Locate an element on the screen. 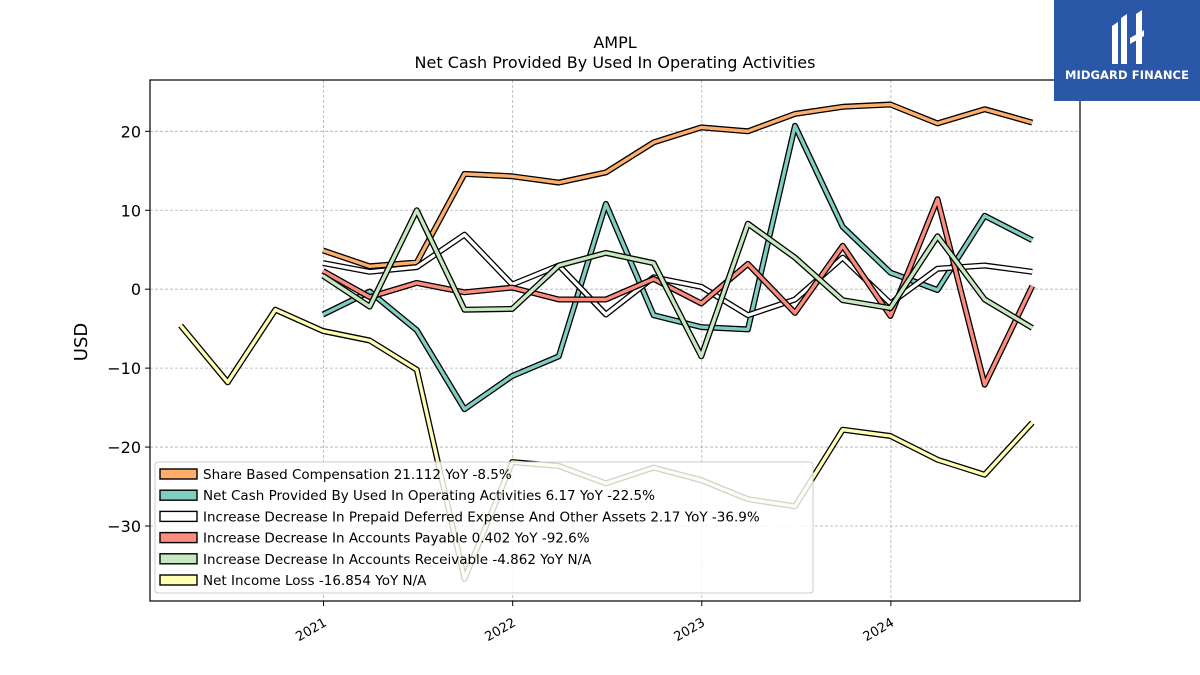 This screenshot has height=675, width=1200. y-tick-label: 0 is located at coordinates (136, 289).